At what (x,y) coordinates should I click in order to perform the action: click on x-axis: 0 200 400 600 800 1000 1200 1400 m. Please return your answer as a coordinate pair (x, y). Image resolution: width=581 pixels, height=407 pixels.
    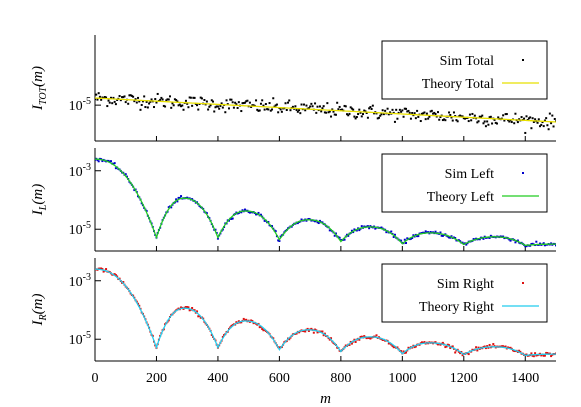
    Looking at the image, I should click on (316, 389).